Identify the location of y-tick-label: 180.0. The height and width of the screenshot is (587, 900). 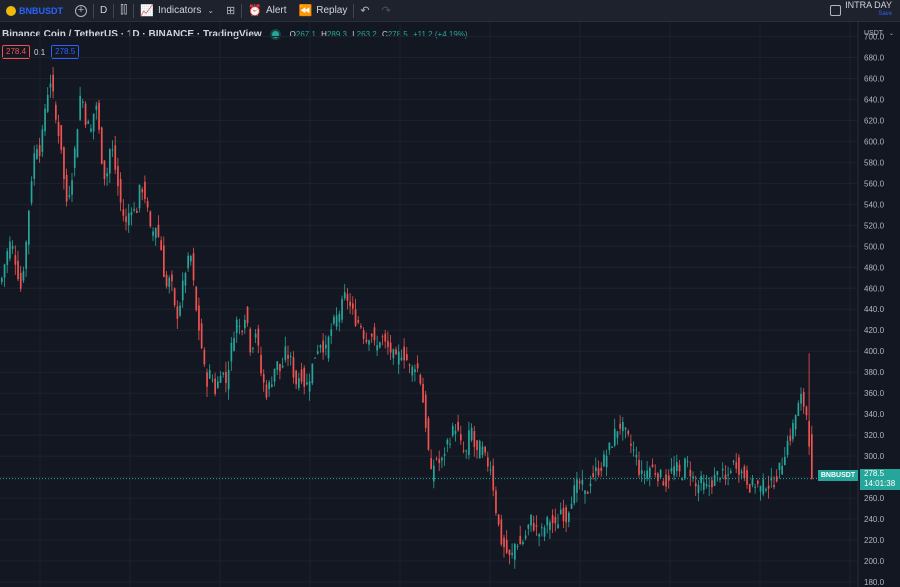
(874, 582).